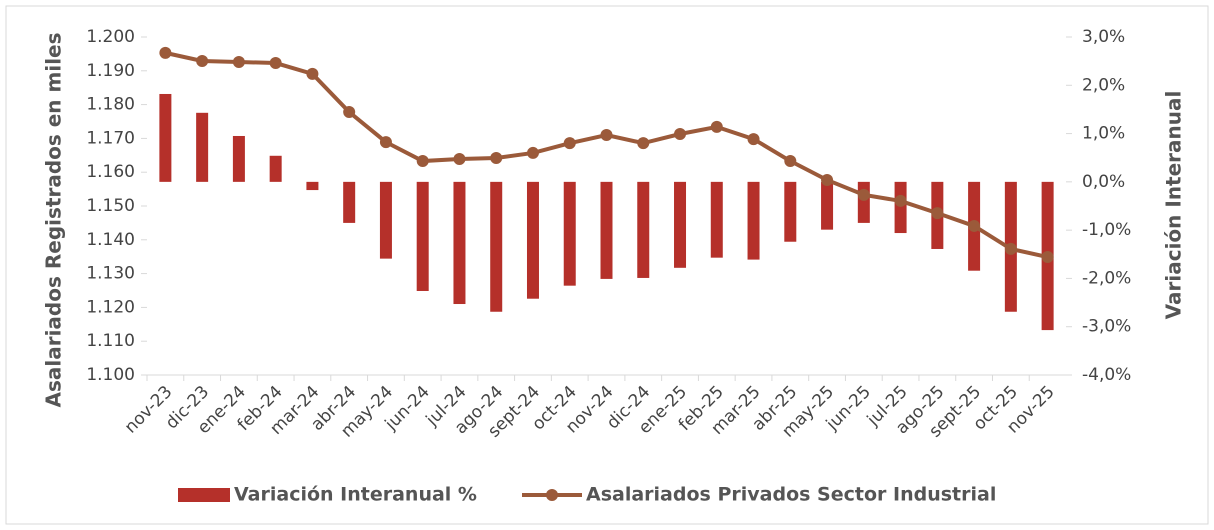 Image resolution: width=1214 pixels, height=530 pixels. Describe the element at coordinates (110, 206) in the screenshot. I see `y-tick-label: 1.150` at that location.